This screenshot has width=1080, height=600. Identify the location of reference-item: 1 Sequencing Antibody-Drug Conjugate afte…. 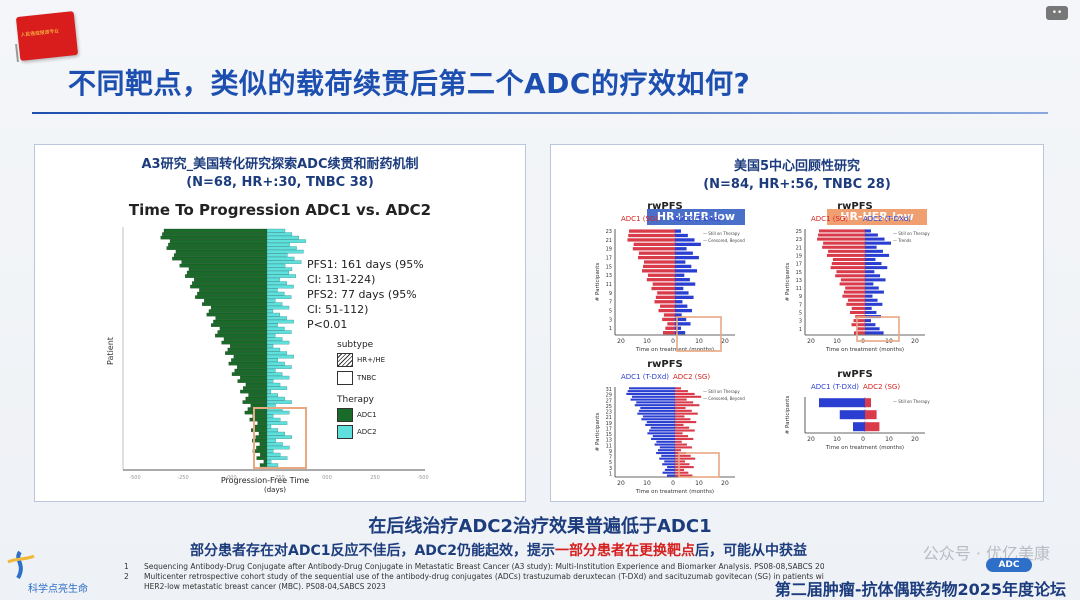
(474, 567).